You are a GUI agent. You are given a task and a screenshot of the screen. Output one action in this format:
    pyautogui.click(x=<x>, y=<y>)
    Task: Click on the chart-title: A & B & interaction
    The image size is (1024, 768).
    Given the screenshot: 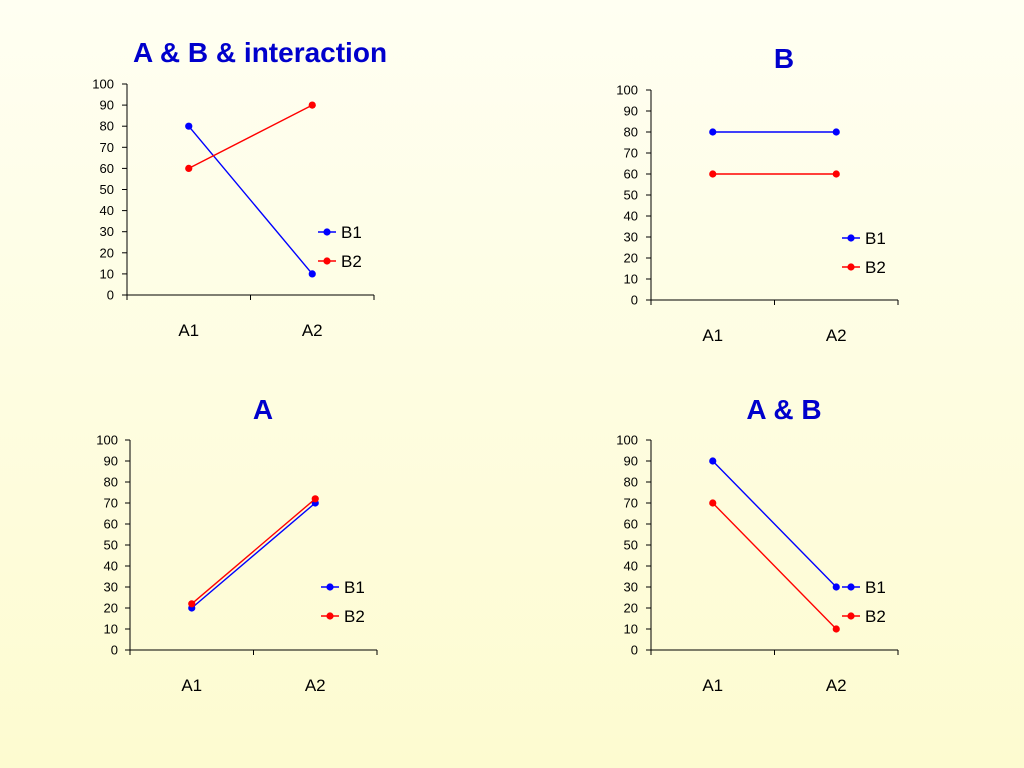 What is the action you would take?
    pyautogui.click(x=260, y=52)
    